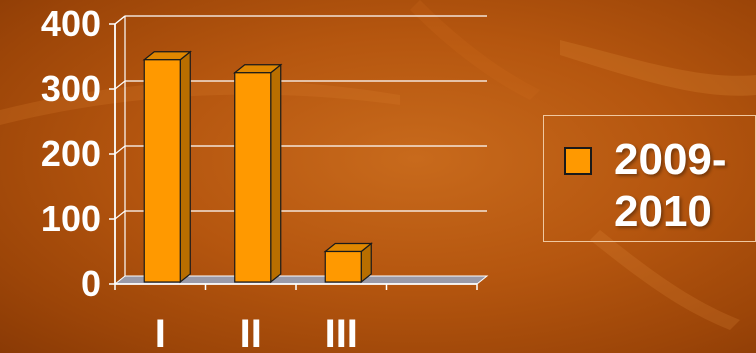 This screenshot has width=756, height=353. I want to click on y-tick-label: 200, so click(71, 153).